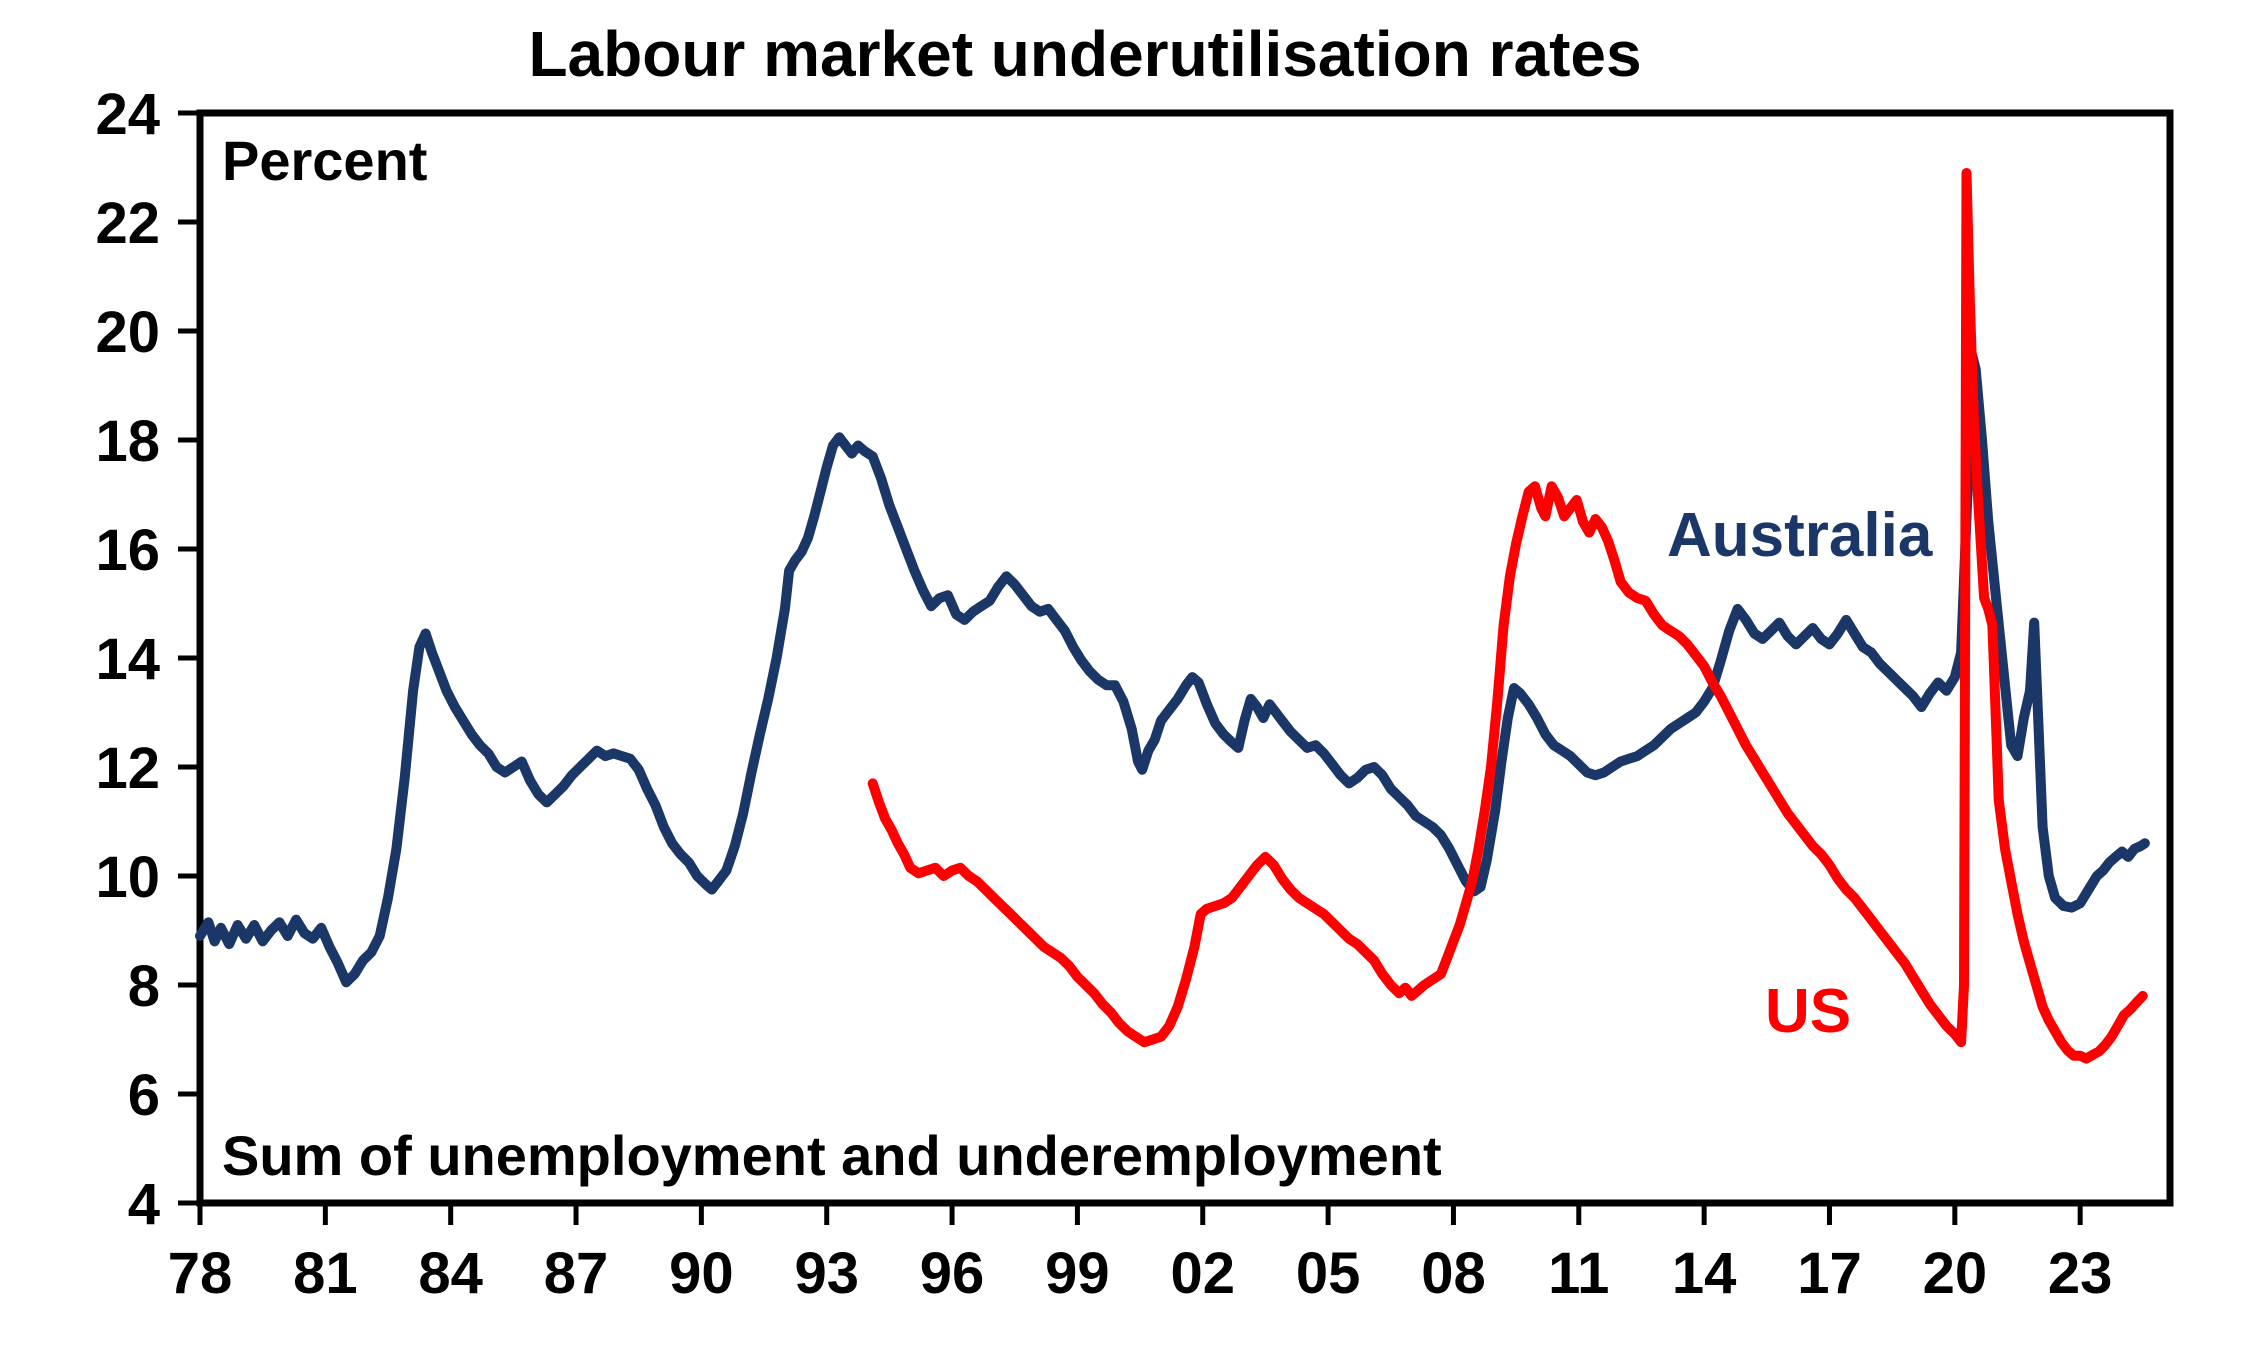 Image resolution: width=2257 pixels, height=1351 pixels. I want to click on x-tick-label: 99, so click(1077, 1273).